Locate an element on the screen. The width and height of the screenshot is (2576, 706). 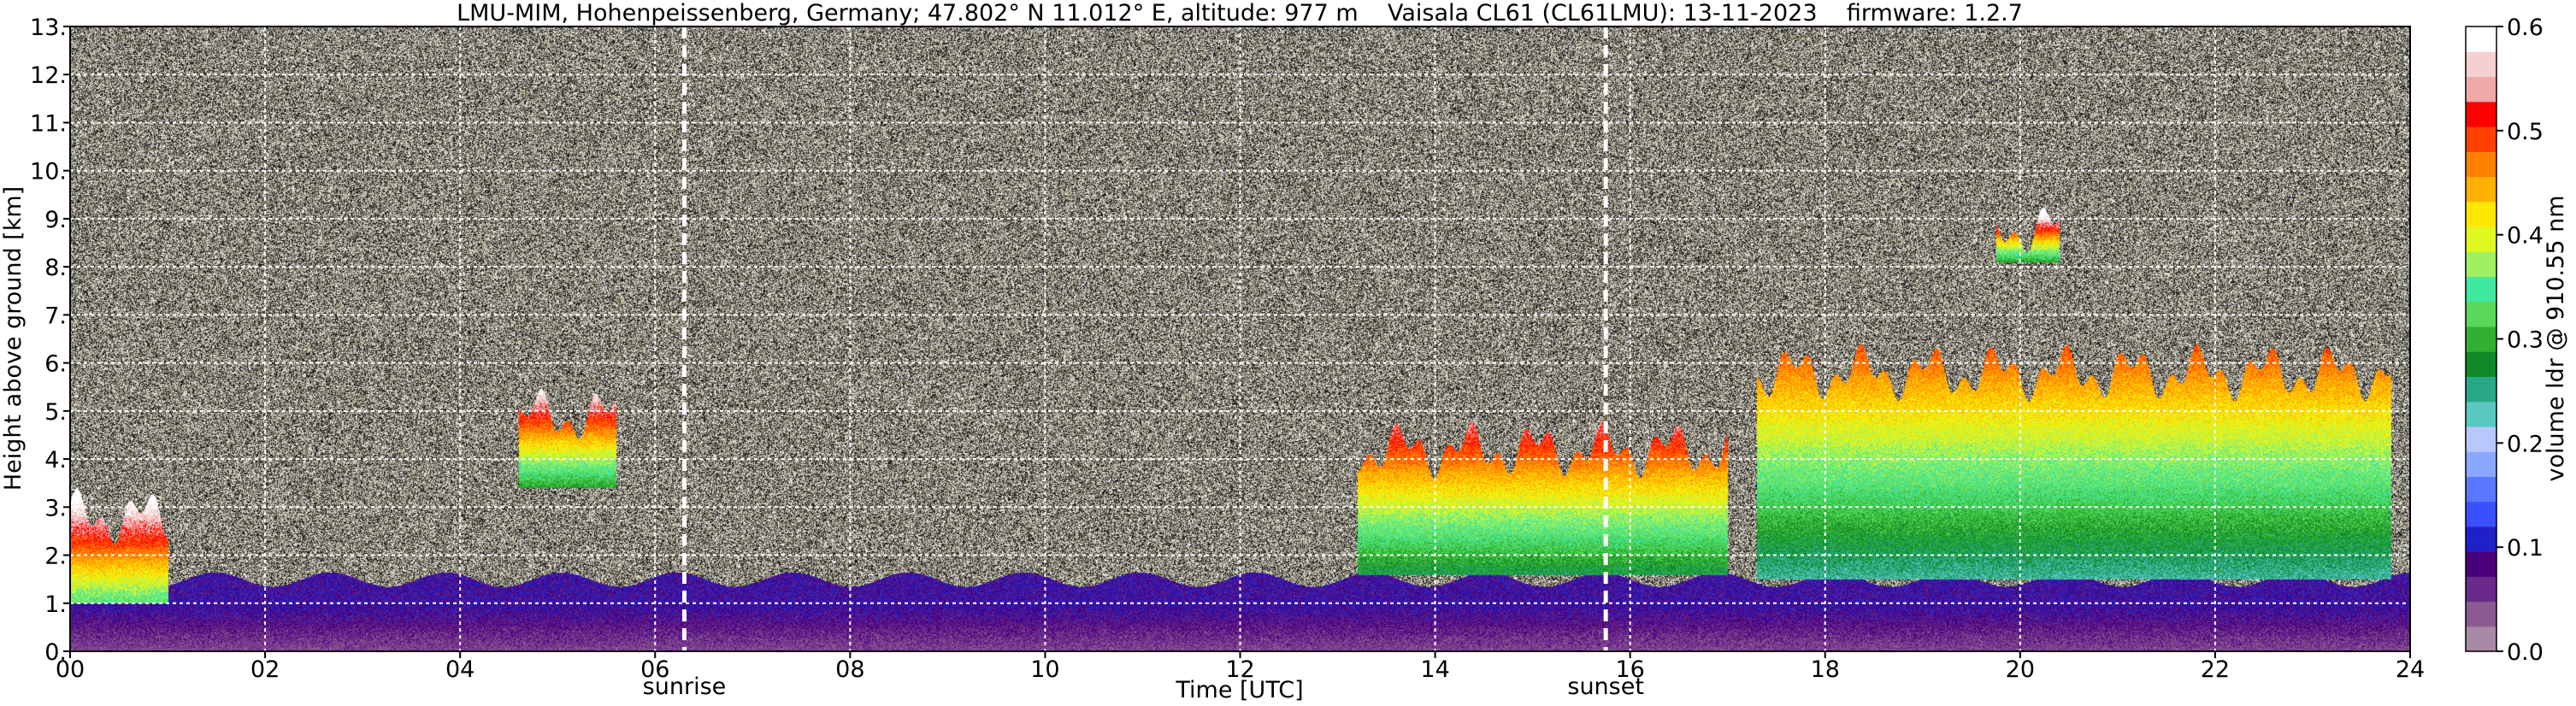
colorbar-tick-label: 0.1 is located at coordinates (2525, 548).